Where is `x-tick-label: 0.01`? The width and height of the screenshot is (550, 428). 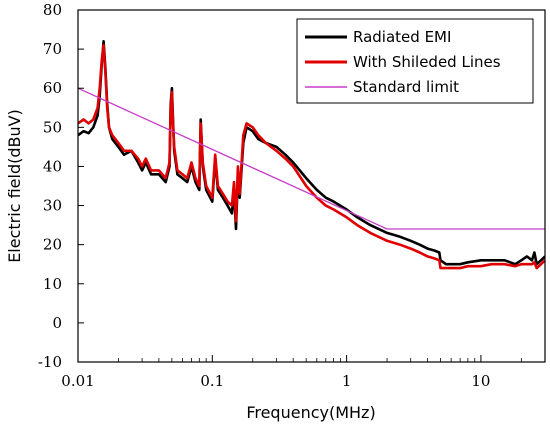
x-tick-label: 0.01 is located at coordinates (77, 381).